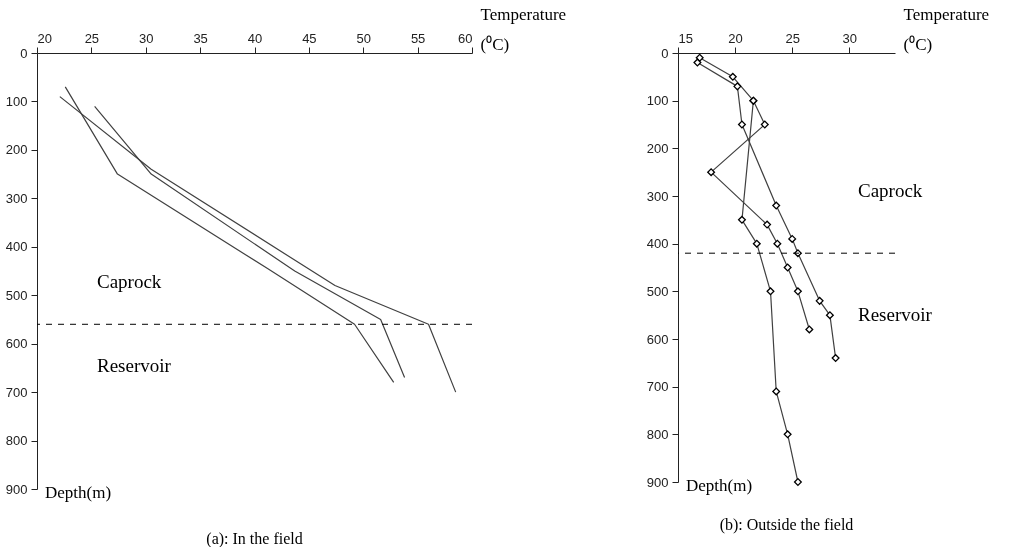 The image size is (1026, 547). What do you see at coordinates (685, 38) in the screenshot?
I see `x-tick-label: 15` at bounding box center [685, 38].